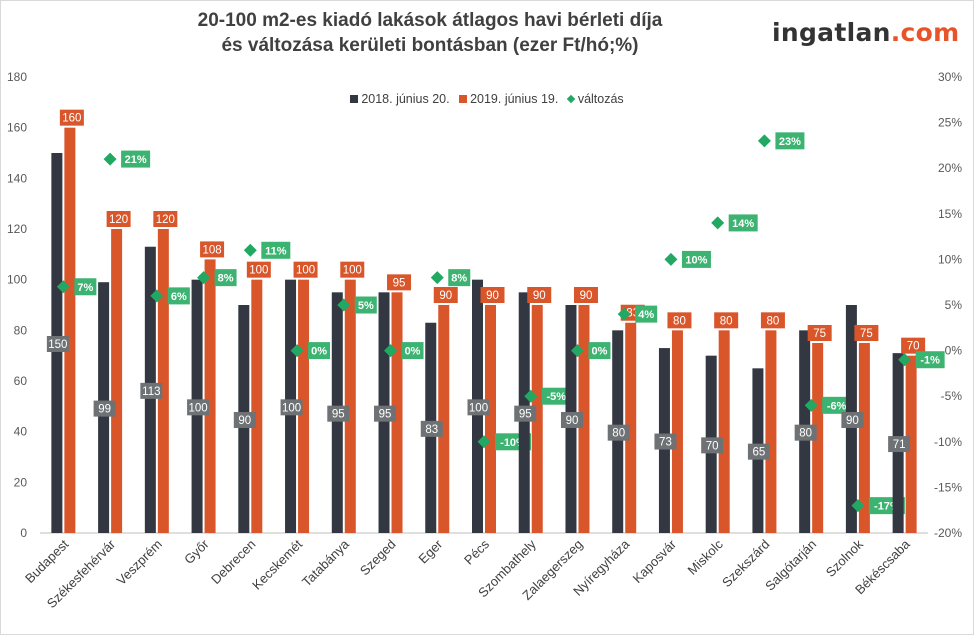 This screenshot has height=635, width=974. What do you see at coordinates (291, 408) in the screenshot?
I see `data-label-2018: 100` at bounding box center [291, 408].